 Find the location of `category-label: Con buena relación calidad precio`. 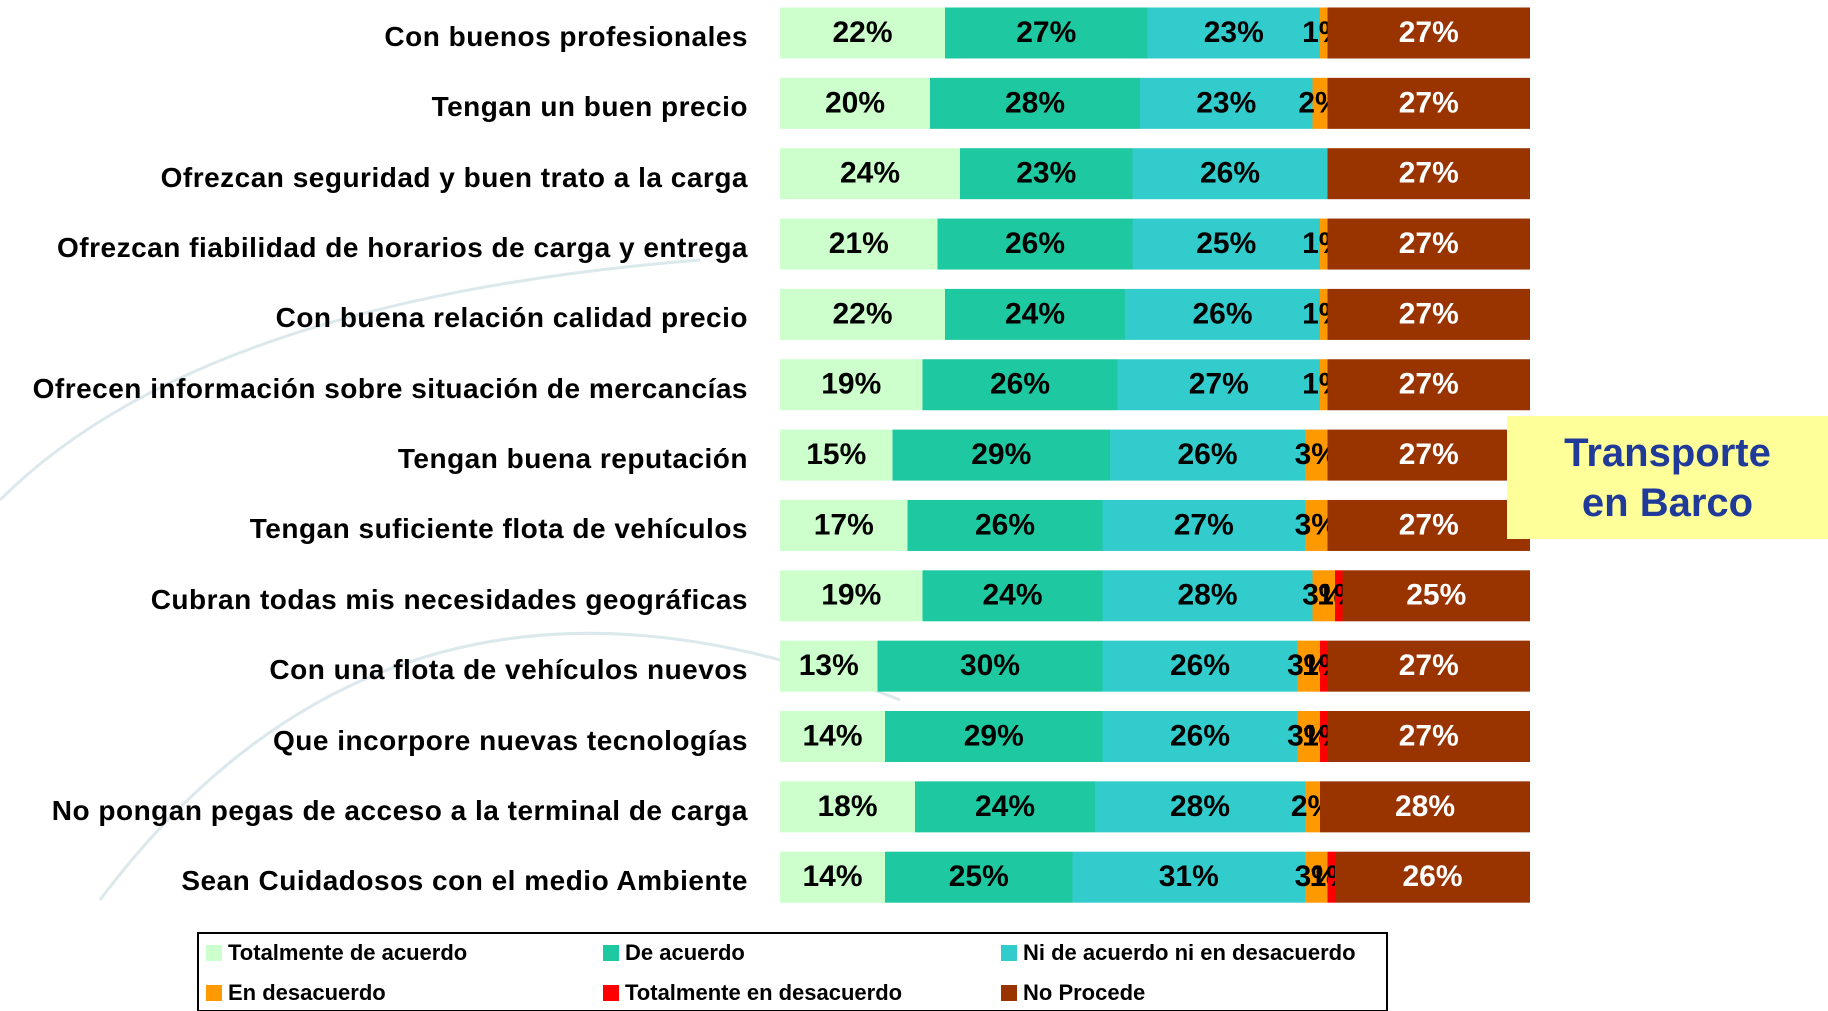

category-label: Con buena relación calidad precio is located at coordinates (511, 318).